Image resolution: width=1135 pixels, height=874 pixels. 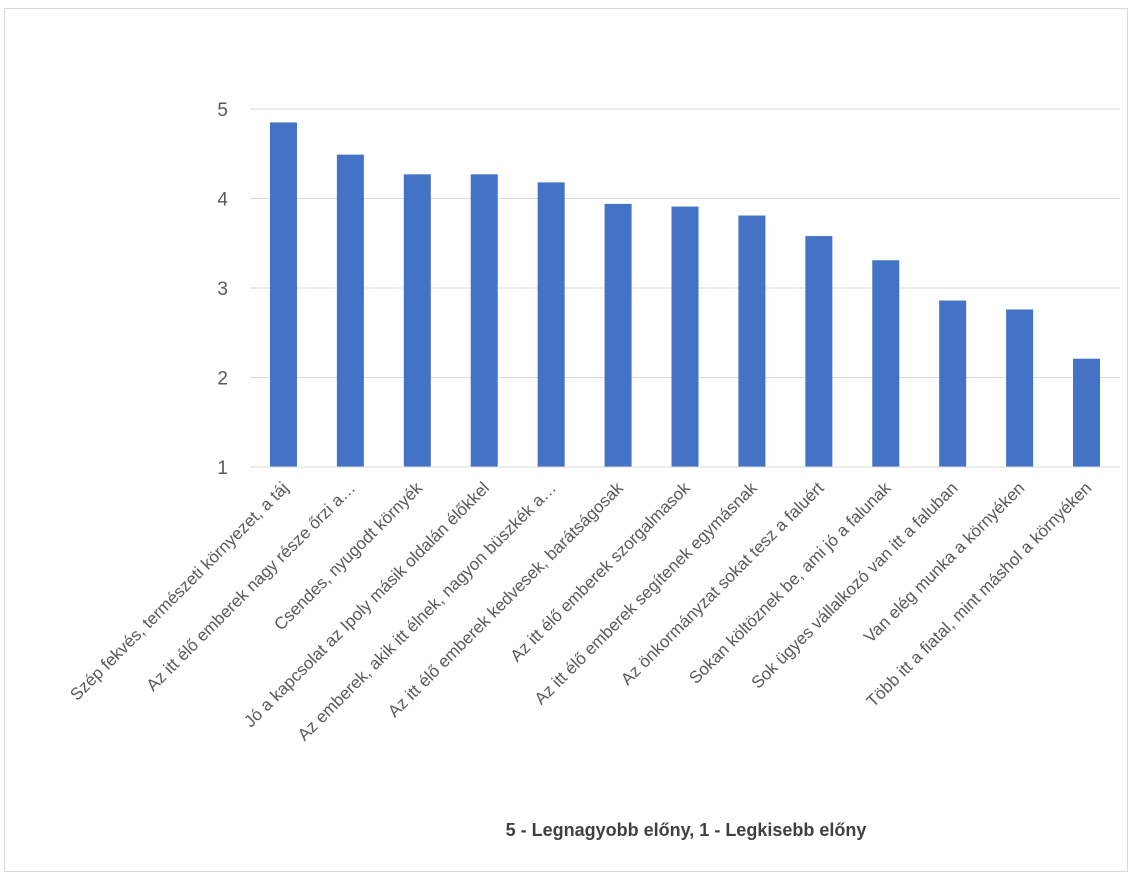 I want to click on y-tick-label: 3, so click(x=222, y=289).